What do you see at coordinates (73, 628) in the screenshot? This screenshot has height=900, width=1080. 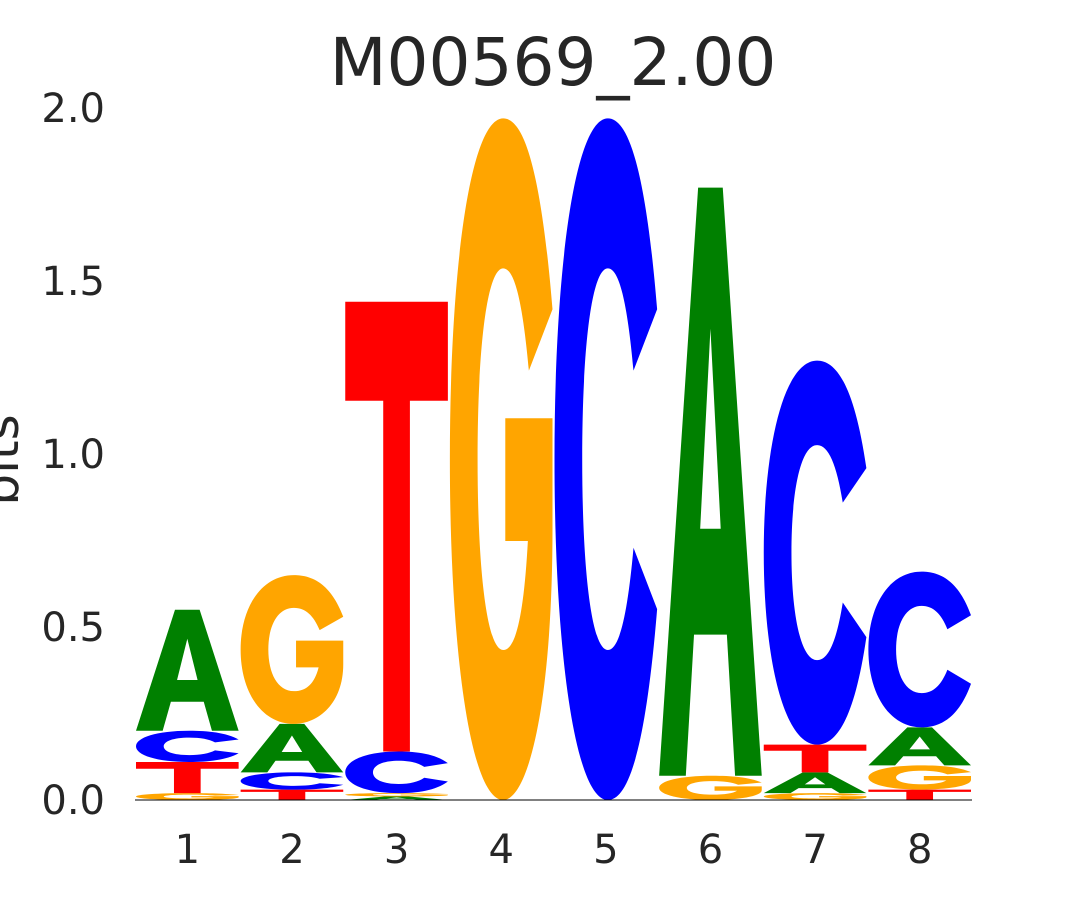 I see `y-tick-label: 0.5` at bounding box center [73, 628].